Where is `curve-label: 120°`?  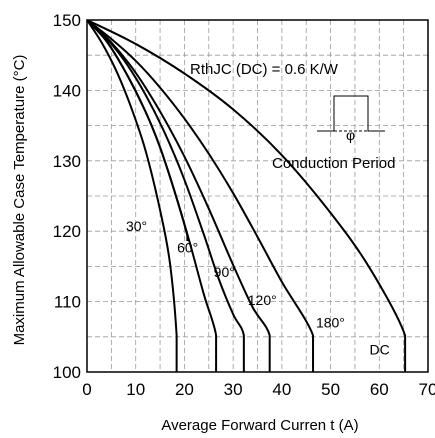 curve-label: 120° is located at coordinates (262, 300).